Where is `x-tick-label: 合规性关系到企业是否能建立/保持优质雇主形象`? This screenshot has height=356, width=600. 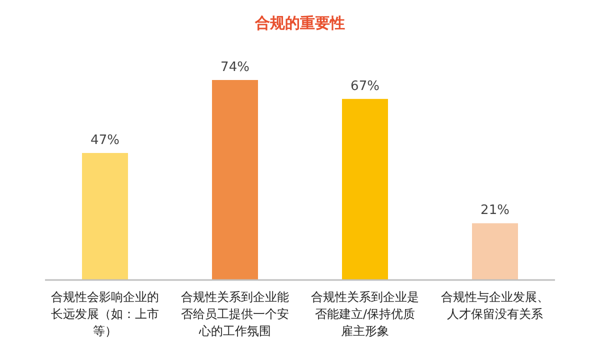
x-tick-label: 合规性关系到企业是否能建立/保持优质雇主形象 is located at coordinates (365, 314).